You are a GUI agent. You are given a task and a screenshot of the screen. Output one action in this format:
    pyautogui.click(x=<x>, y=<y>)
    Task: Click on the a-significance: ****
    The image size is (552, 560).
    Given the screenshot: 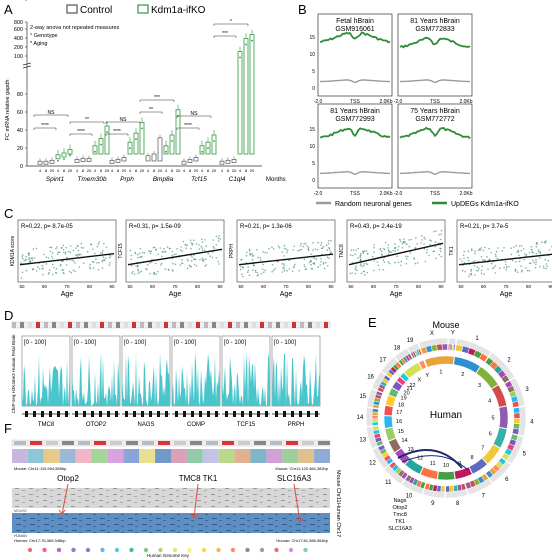 What is the action you would take?
    pyautogui.click(x=45, y=126)
    